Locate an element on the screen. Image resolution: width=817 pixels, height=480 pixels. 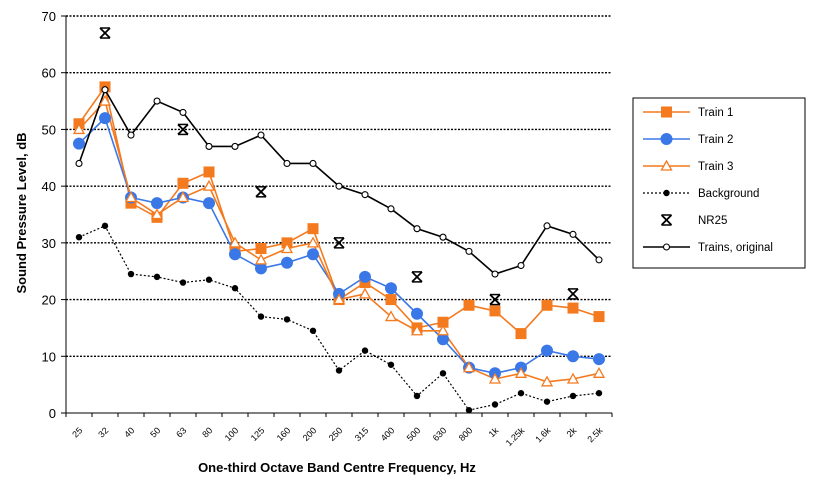
legend-item: Train 2 is located at coordinates (688, 139).